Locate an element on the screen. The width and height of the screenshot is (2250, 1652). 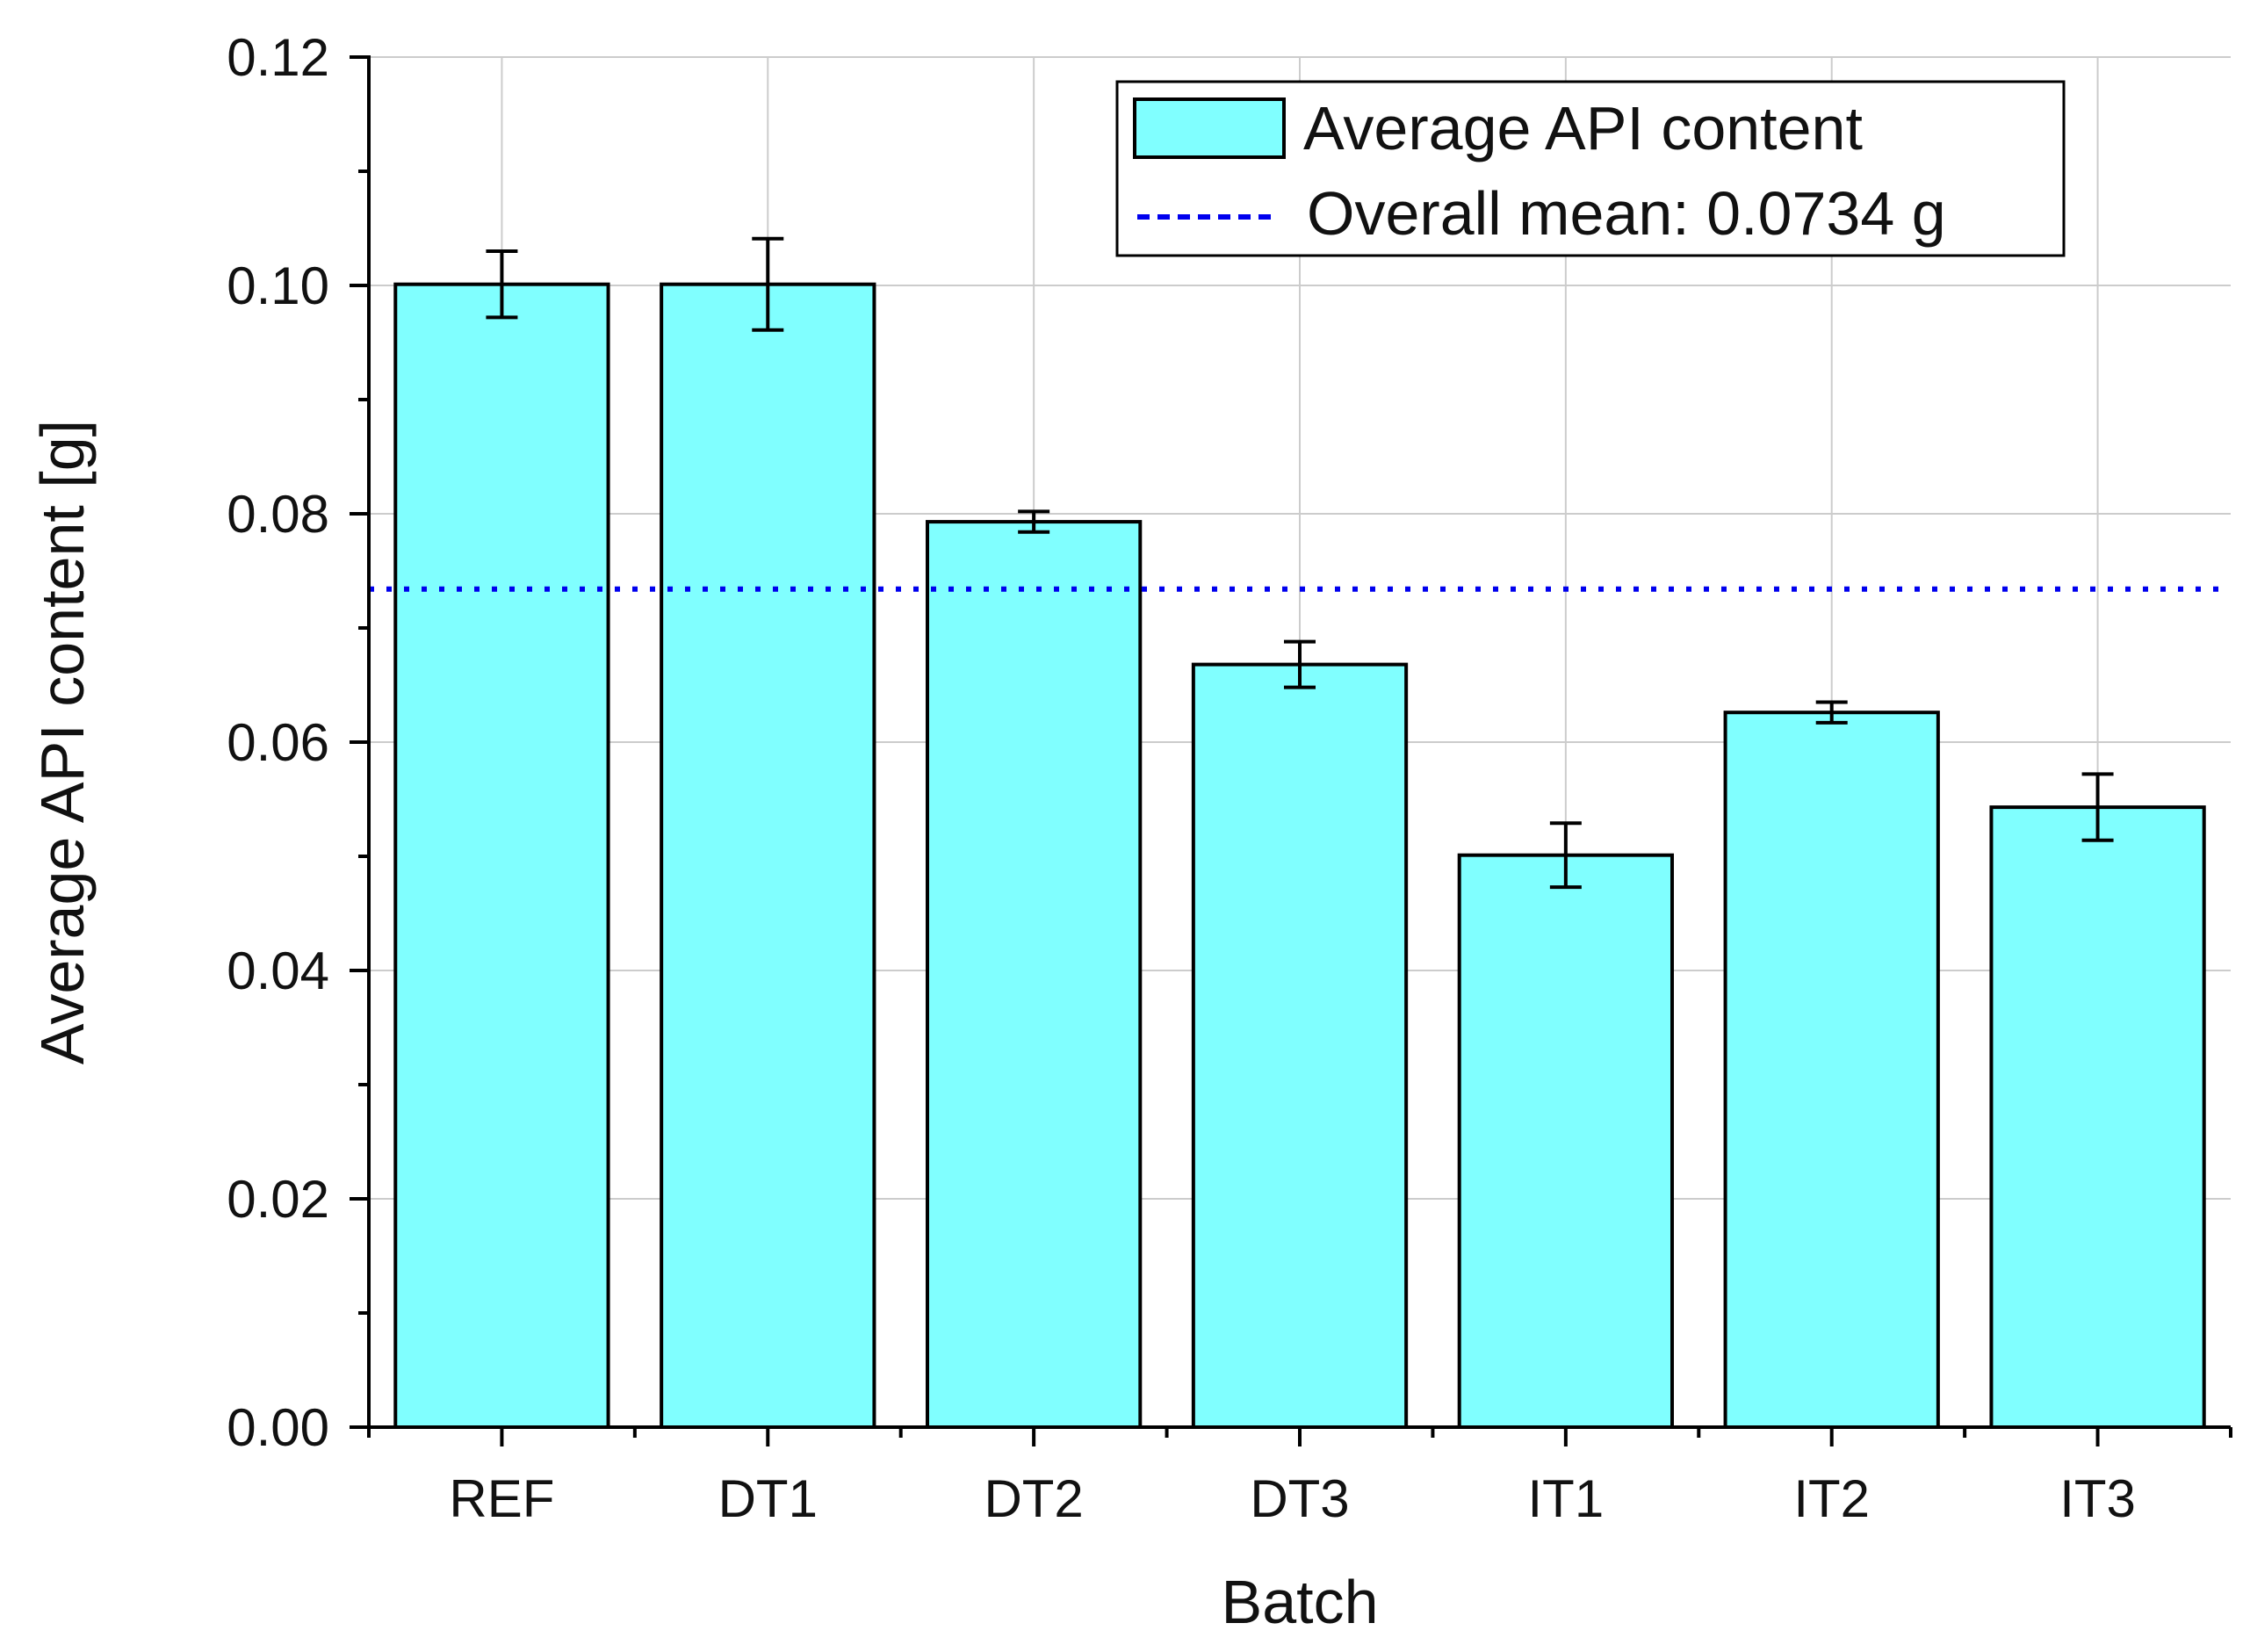
bar-it1 is located at coordinates (1565, 1141).